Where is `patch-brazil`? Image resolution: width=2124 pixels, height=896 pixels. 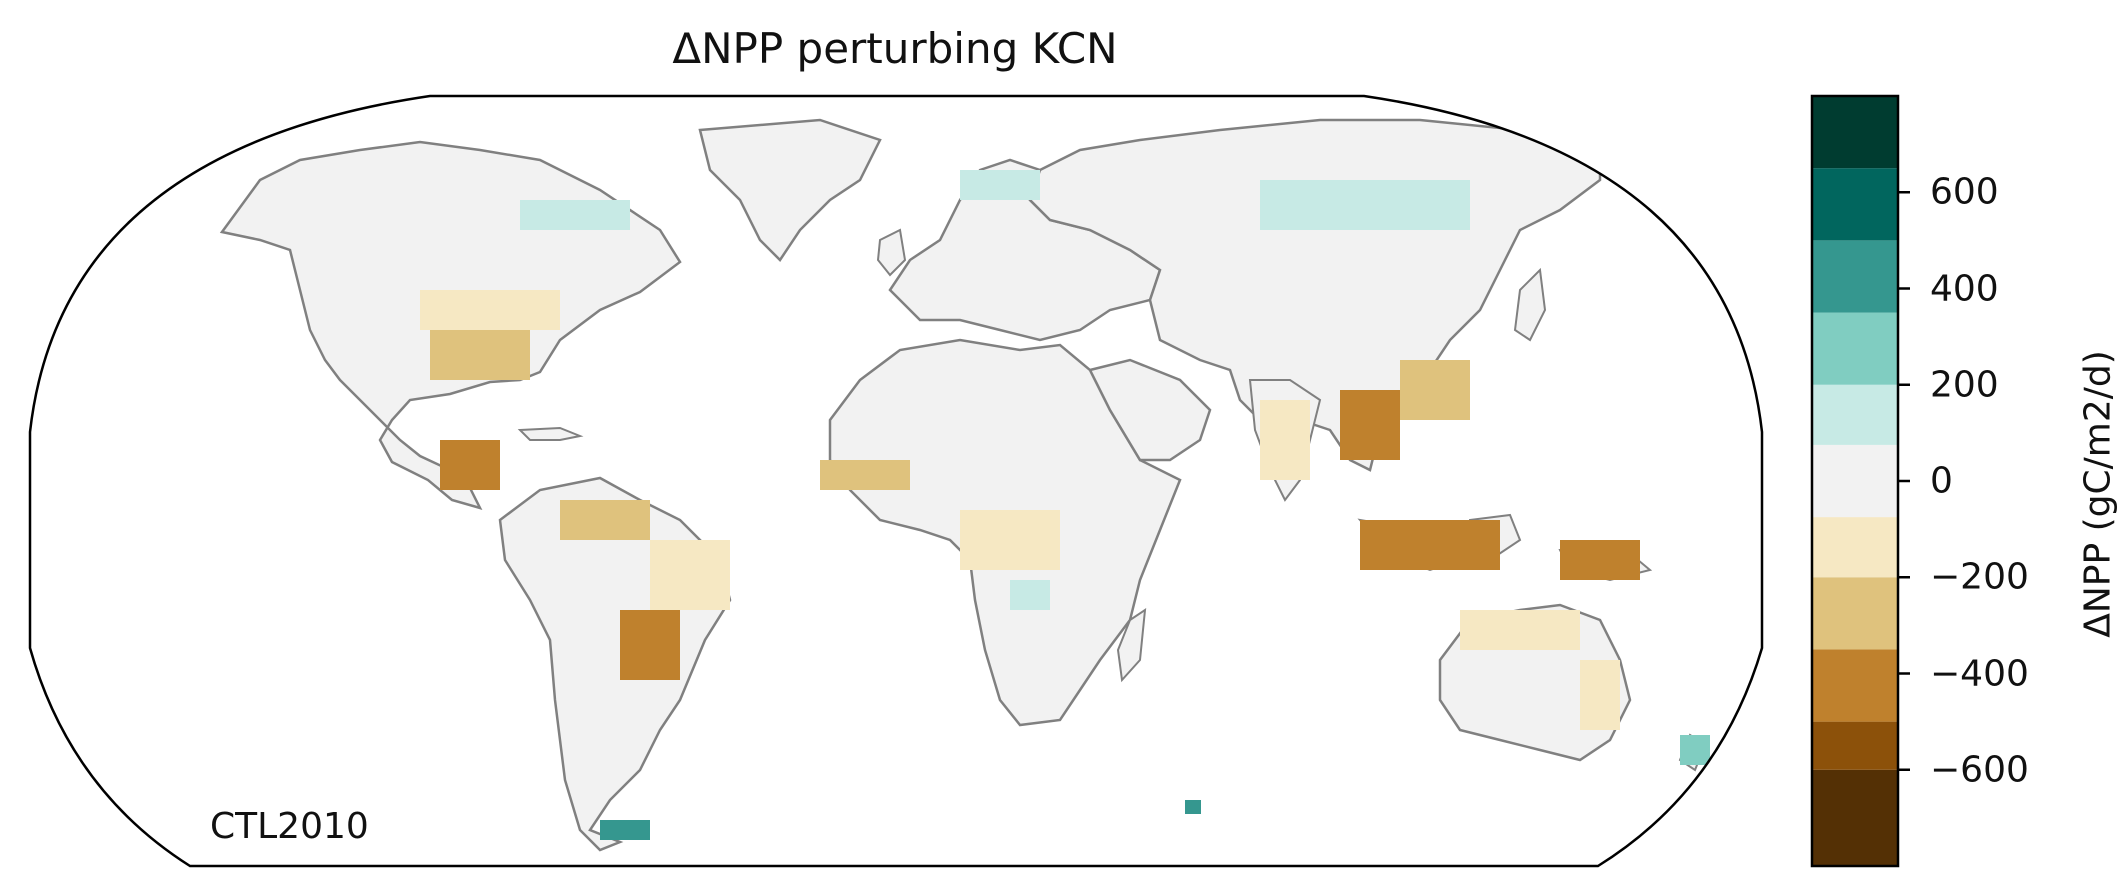 patch-brazil is located at coordinates (650, 645).